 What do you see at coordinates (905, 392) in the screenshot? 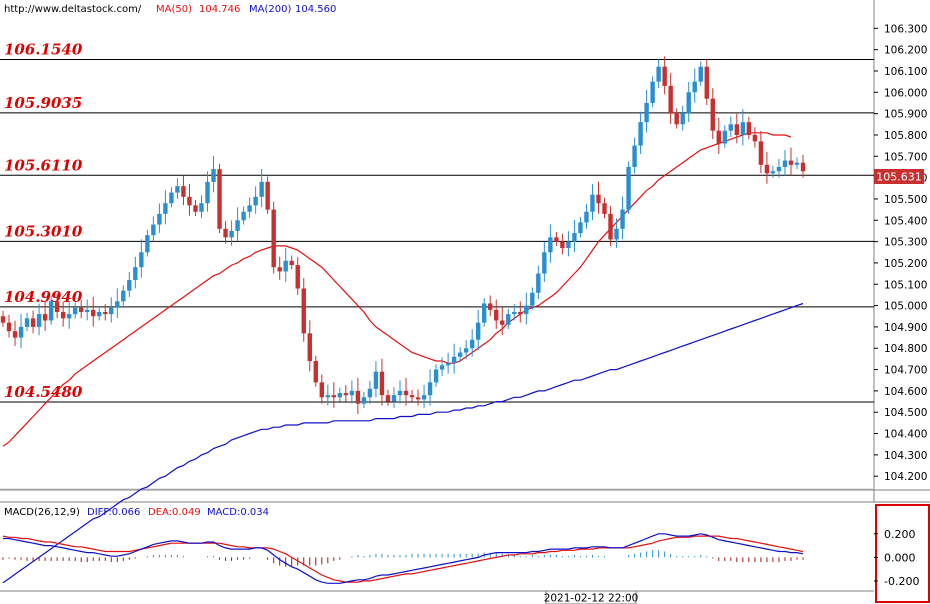
I see `price-tick-label: 104.600` at bounding box center [905, 392].